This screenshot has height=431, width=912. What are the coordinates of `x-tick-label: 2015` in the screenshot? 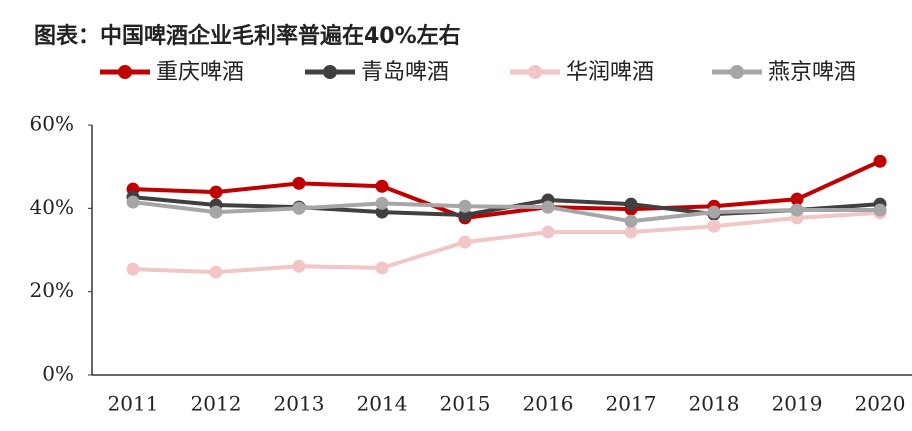 It's located at (465, 404).